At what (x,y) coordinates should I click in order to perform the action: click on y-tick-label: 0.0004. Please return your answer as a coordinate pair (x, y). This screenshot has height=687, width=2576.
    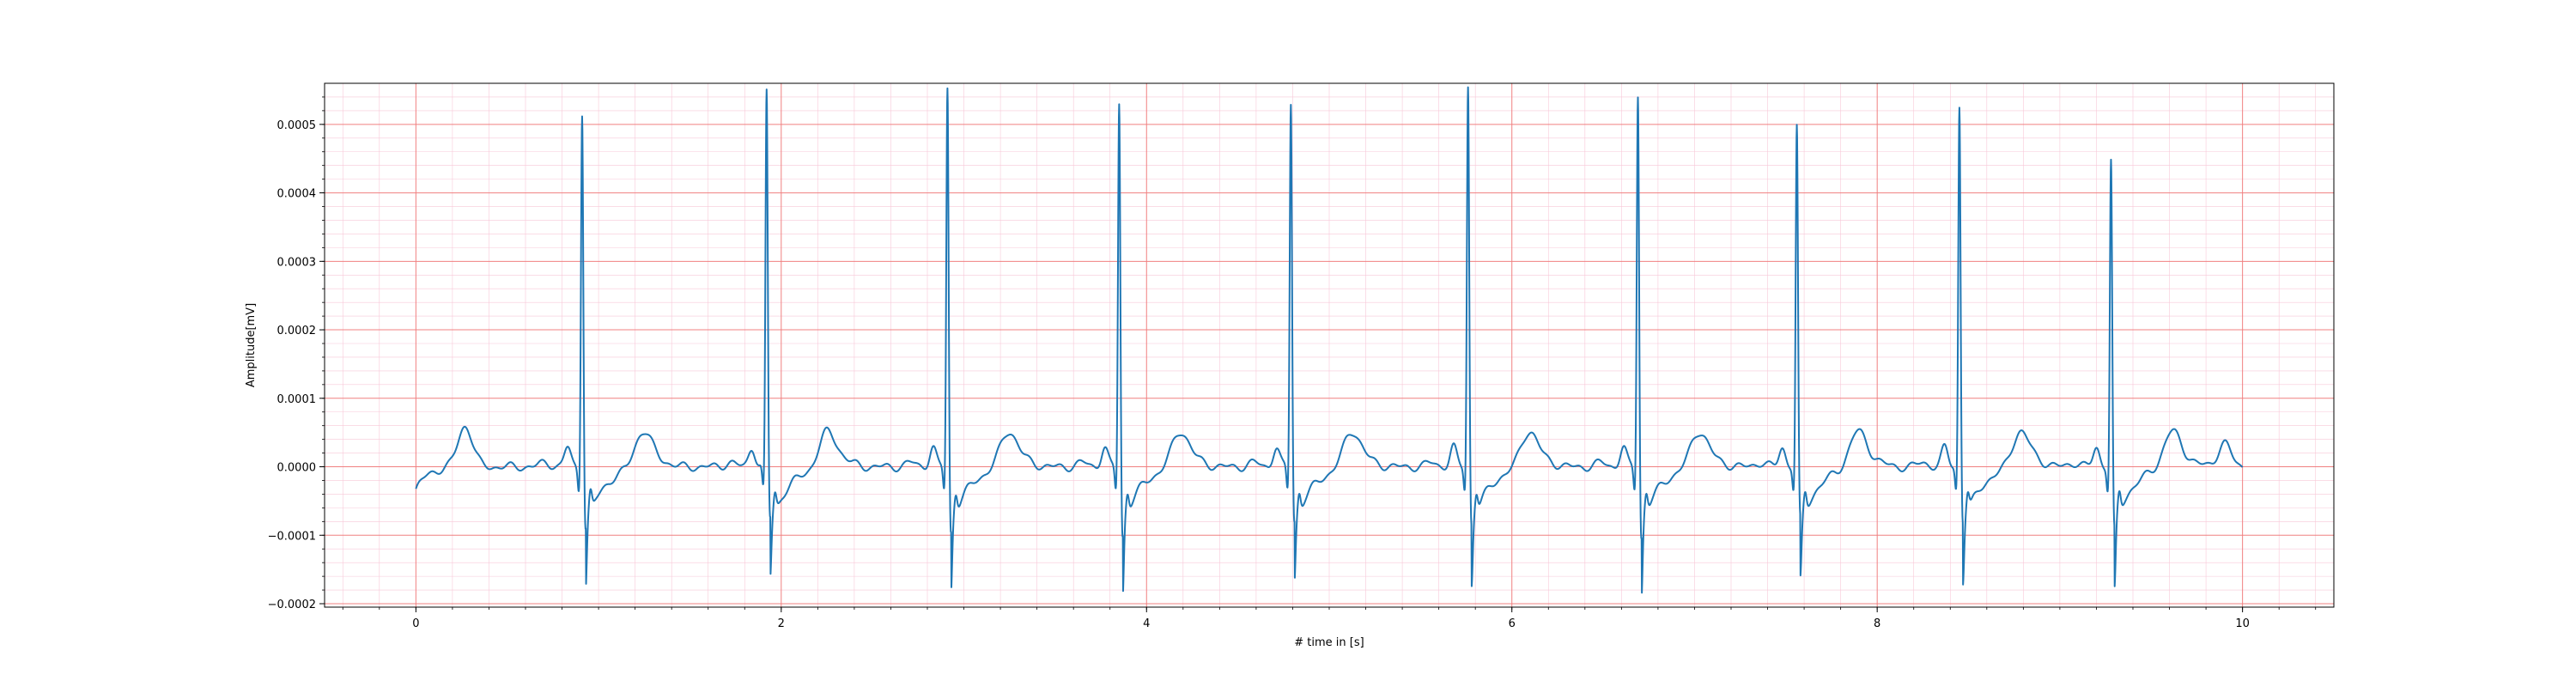
    Looking at the image, I should click on (297, 194).